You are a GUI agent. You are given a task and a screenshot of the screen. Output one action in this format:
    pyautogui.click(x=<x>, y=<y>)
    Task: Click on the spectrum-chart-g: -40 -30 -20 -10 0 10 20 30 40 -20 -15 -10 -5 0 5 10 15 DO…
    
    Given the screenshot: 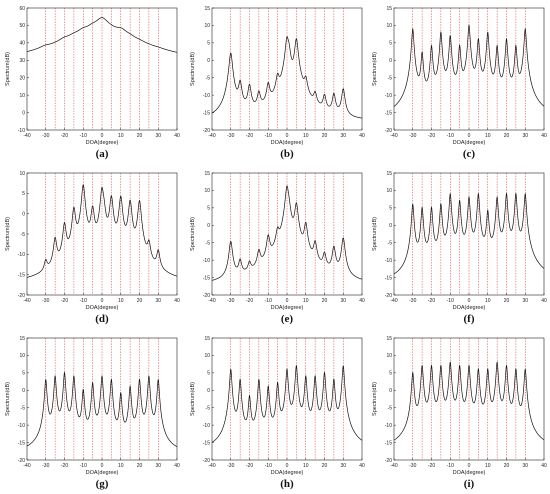 What is the action you would take?
    pyautogui.click(x=92, y=413)
    